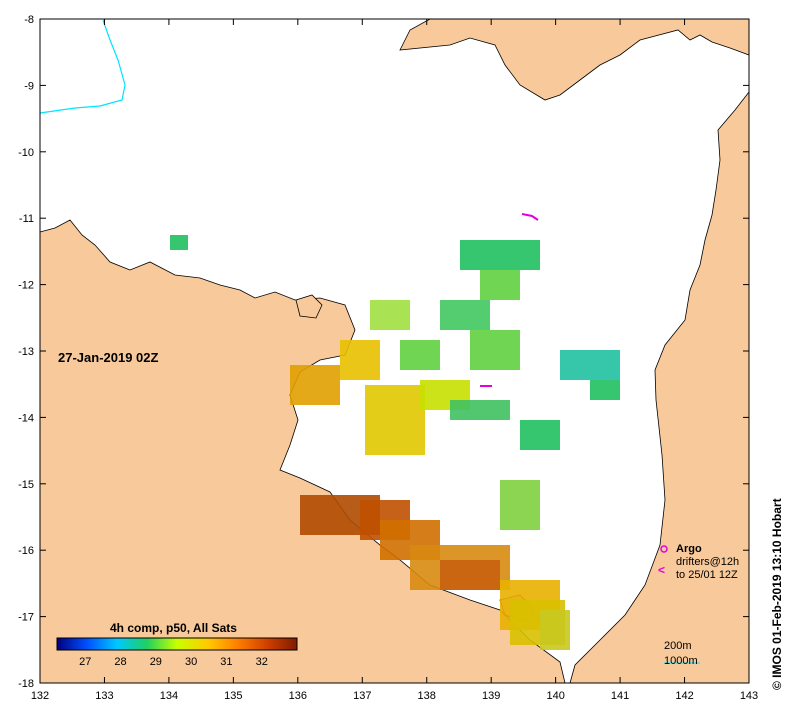  Describe the element at coordinates (620, 696) in the screenshot. I see `lon-tick-label: 141` at that location.